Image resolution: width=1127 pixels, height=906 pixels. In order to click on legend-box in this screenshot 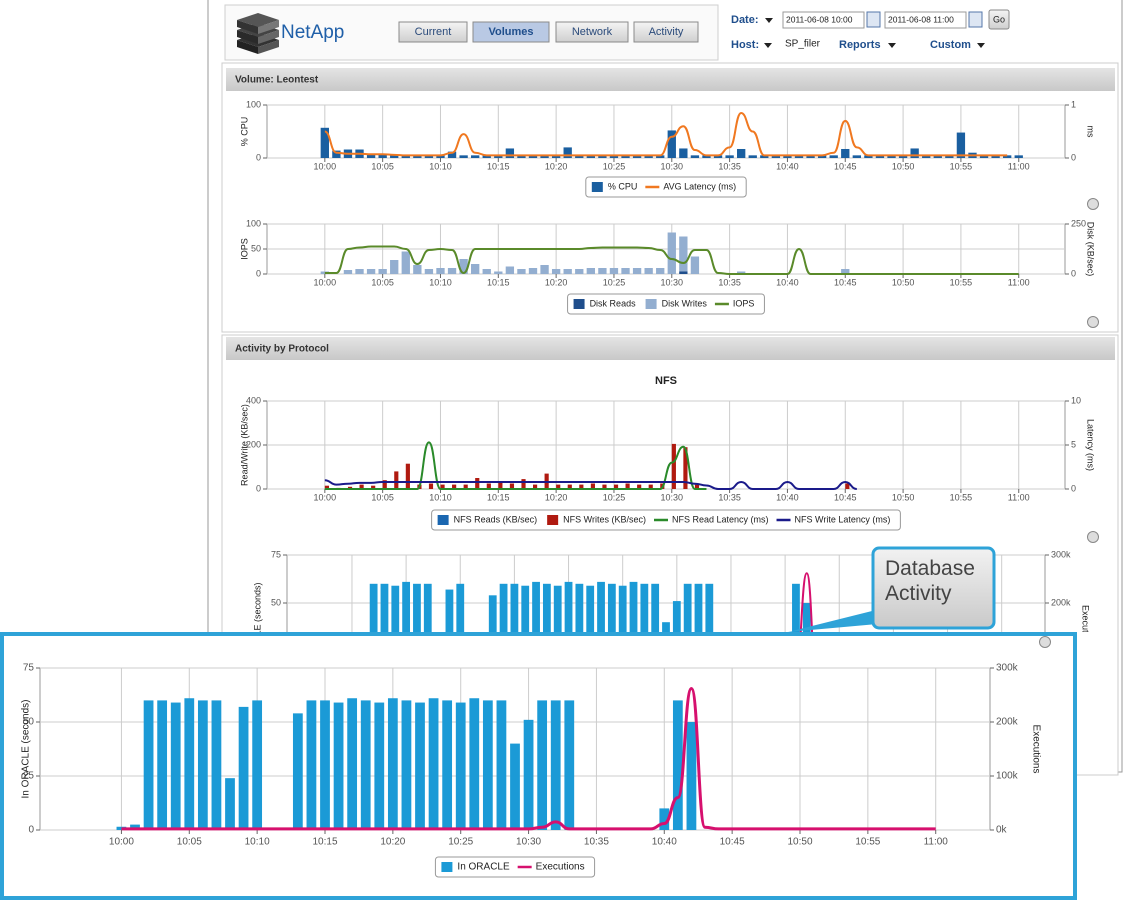, I will do `click(666, 304)`.